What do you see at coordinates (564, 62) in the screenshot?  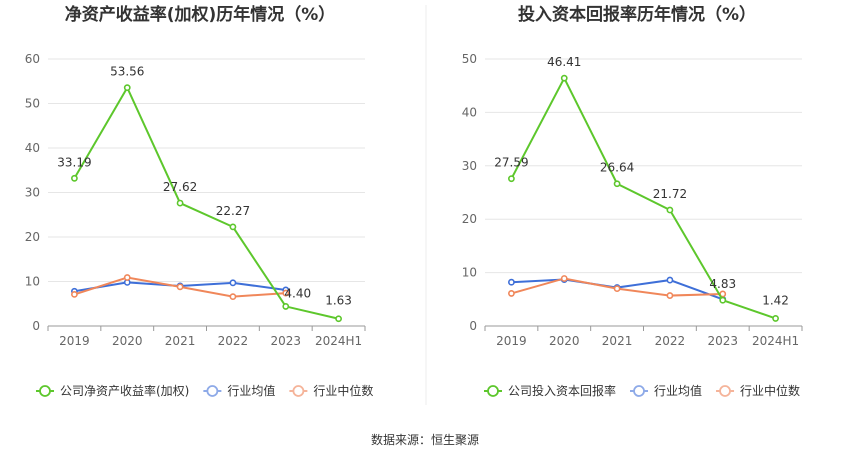 I see `data-label-roic-1: 46.41` at bounding box center [564, 62].